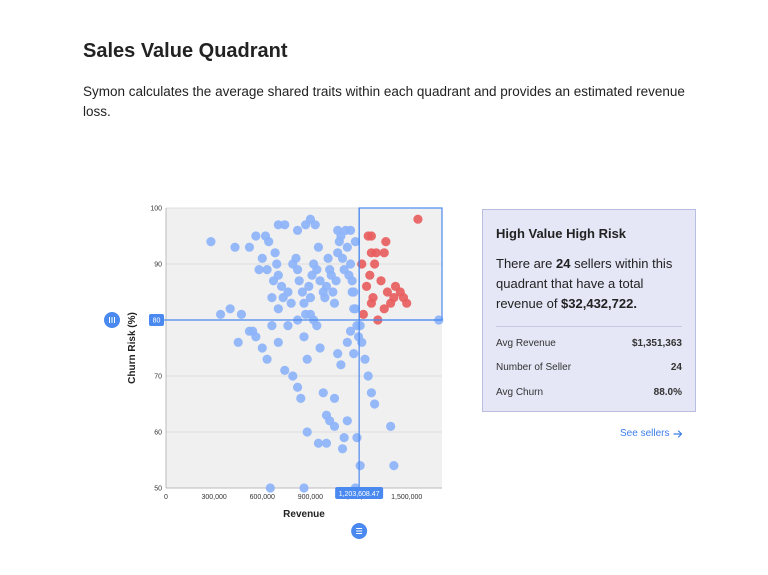 Image resolution: width=768 pixels, height=575 pixels. Describe the element at coordinates (112, 320) in the screenshot. I see `y-divider-drag-handle` at that location.